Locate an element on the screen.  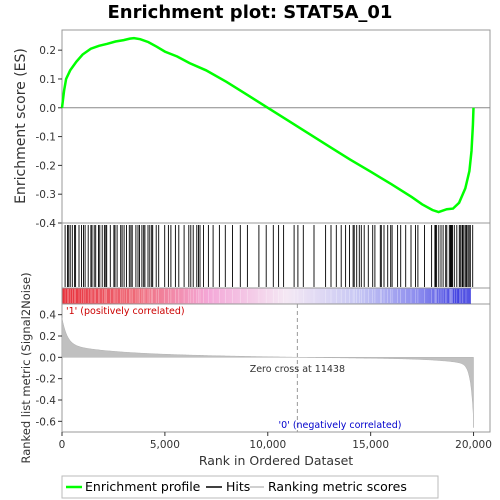
x-tick-label: 10,000 is located at coordinates (267, 445).